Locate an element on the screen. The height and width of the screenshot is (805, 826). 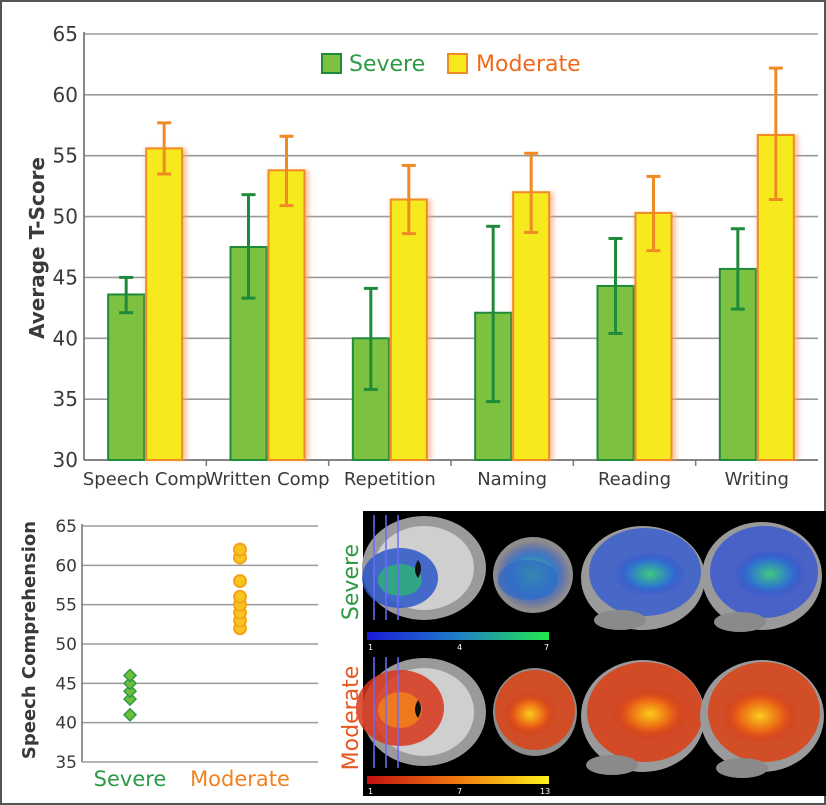
bar-x-tick-label: Speech Comp is located at coordinates (145, 479).